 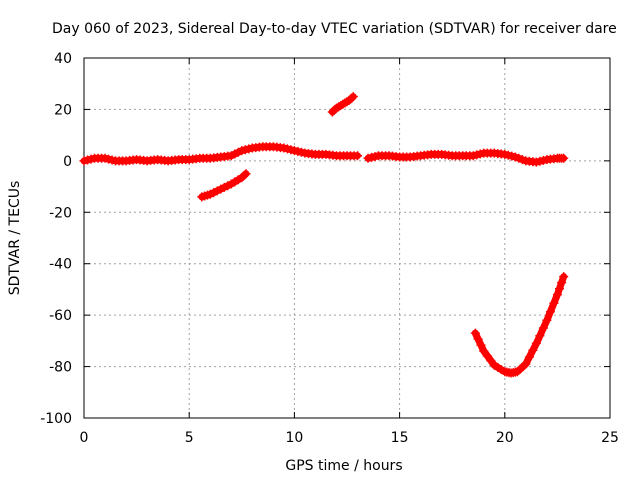 I want to click on x-tick-label: 5, so click(x=189, y=438).